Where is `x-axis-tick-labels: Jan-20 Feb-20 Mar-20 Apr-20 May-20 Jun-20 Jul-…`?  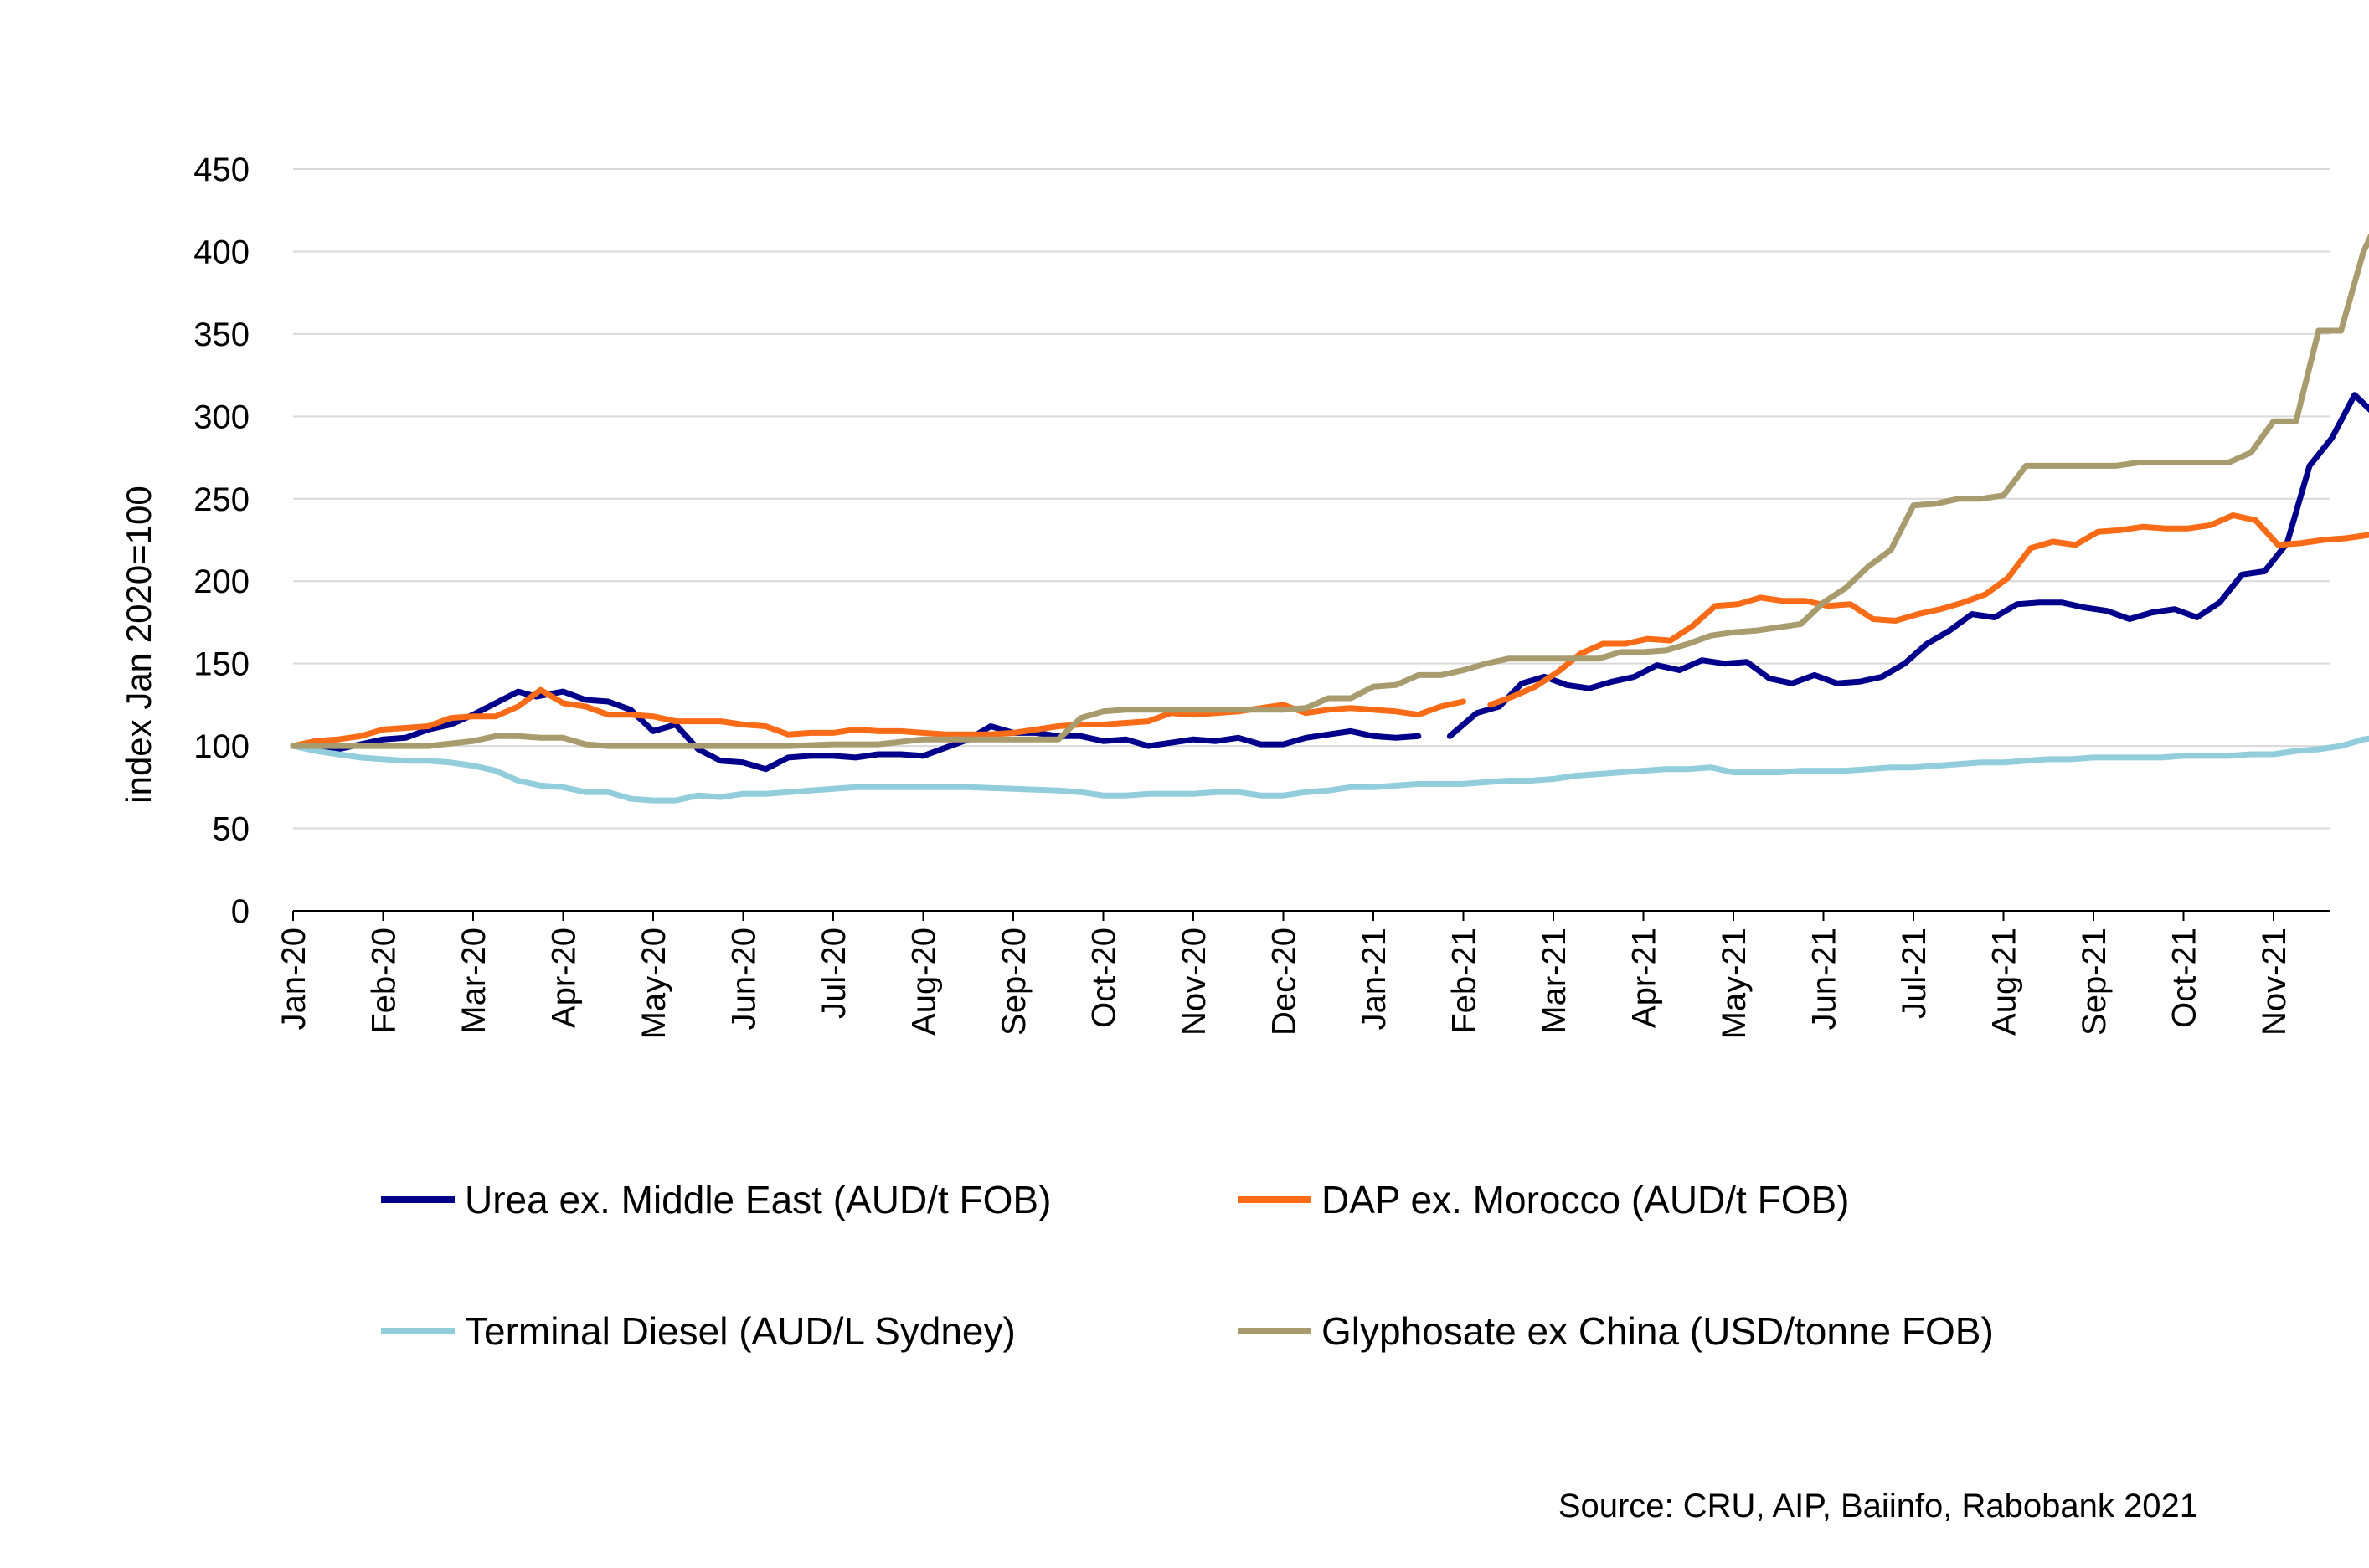 x-axis-tick-labels: Jan-20 Feb-20 Mar-20 Apr-20 May-20 Jun-20 Jul-… is located at coordinates (1284, 983).